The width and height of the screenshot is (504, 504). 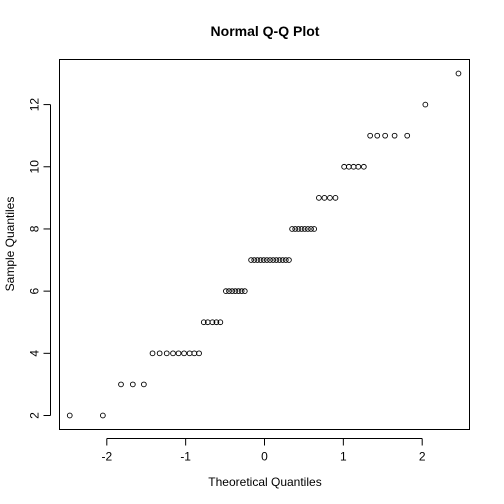 What do you see at coordinates (35, 228) in the screenshot?
I see `y-tick-label: 8` at bounding box center [35, 228].